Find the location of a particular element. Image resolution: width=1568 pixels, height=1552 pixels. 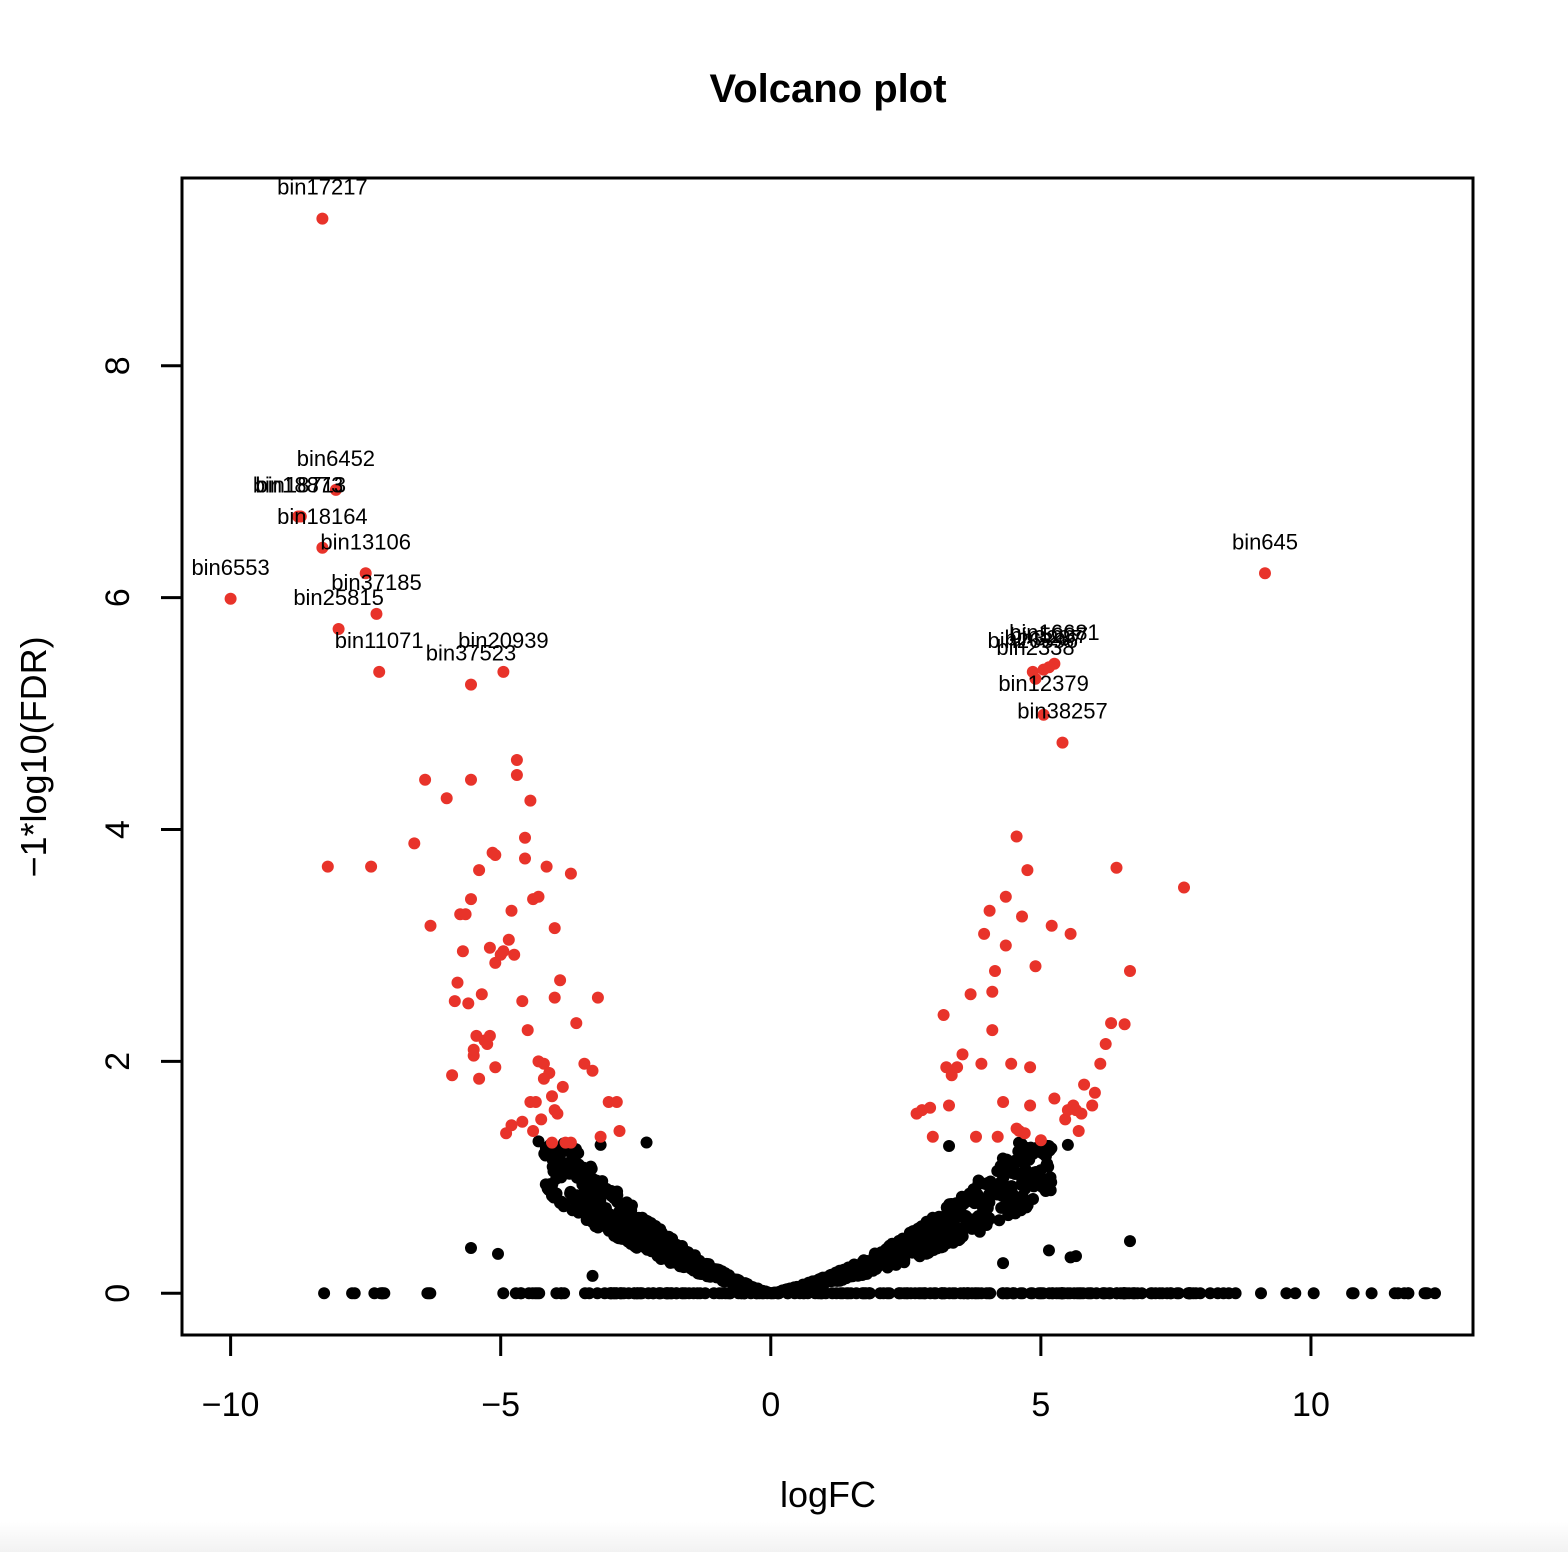

x-tick-label: 0 is located at coordinates (770, 1405).